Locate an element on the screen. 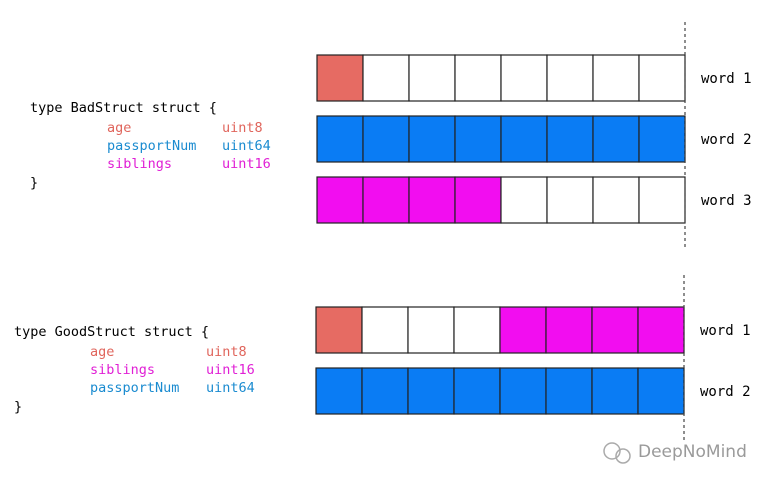  watermark: DeepNoMind is located at coordinates (675, 453).